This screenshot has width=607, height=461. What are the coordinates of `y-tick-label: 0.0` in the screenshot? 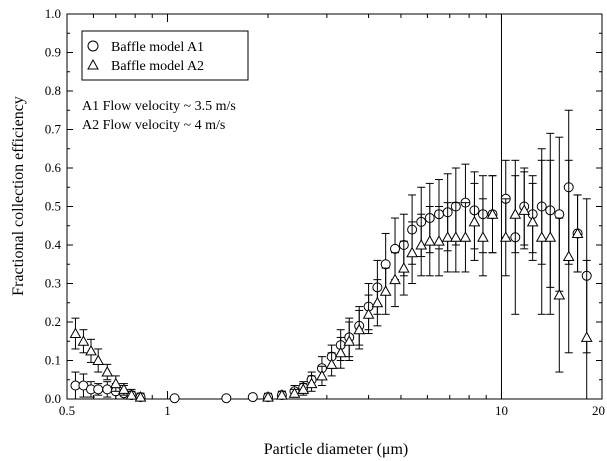 It's located at (53, 398).